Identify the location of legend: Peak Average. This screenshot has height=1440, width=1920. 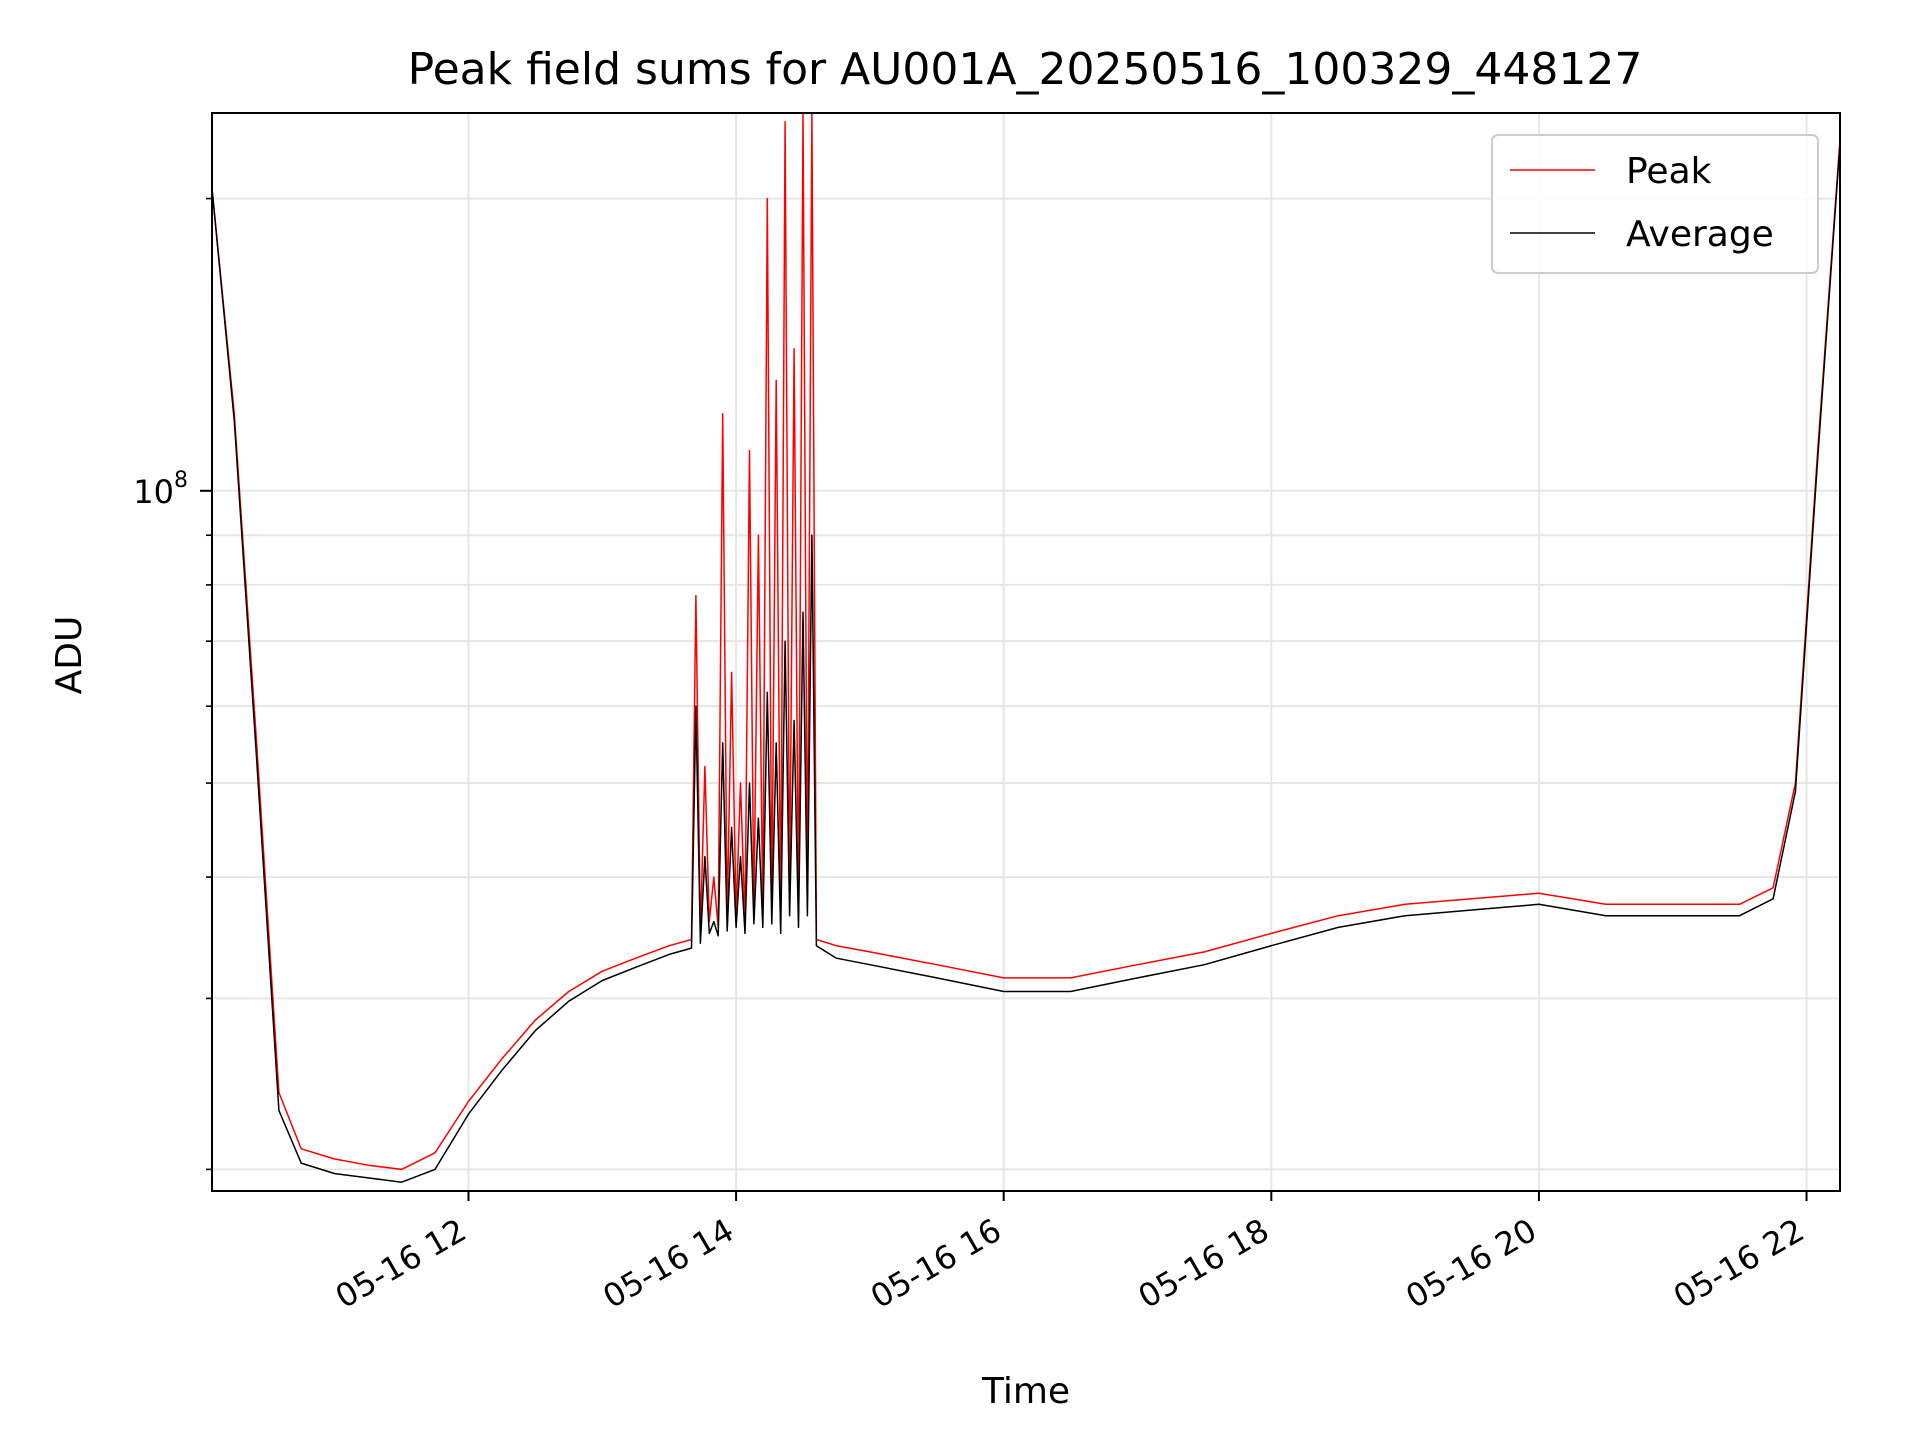
(1655, 204).